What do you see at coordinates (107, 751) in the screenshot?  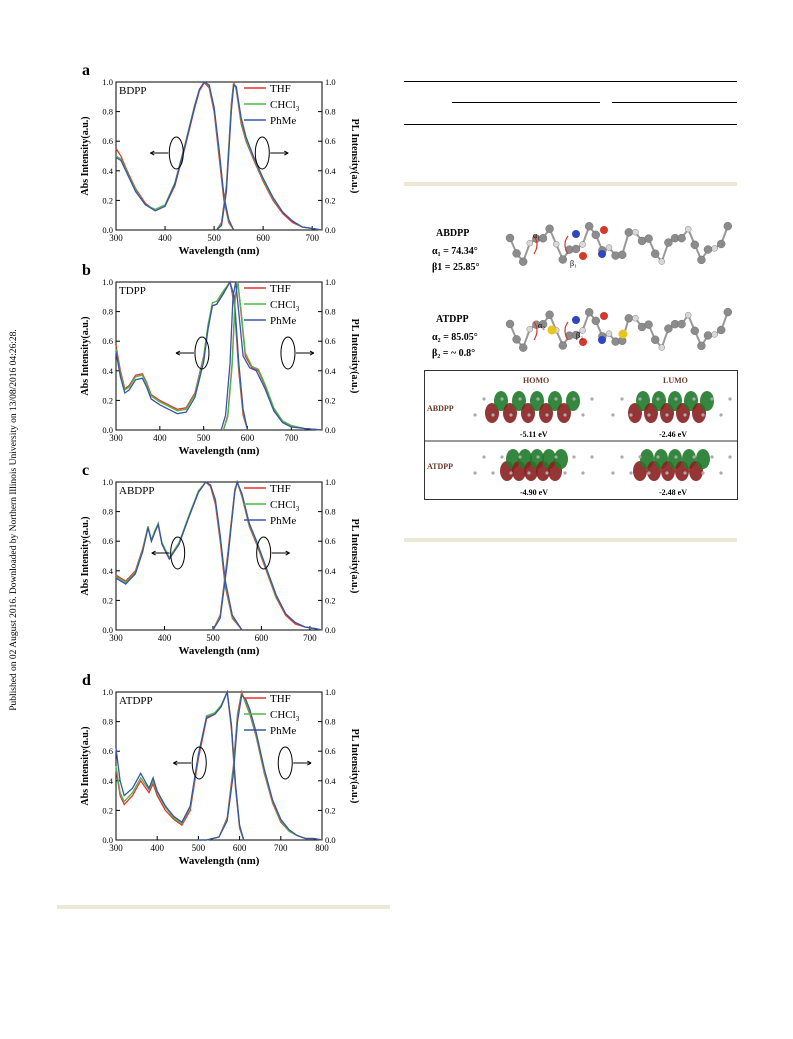 I see `y-tick-label: 0.6` at bounding box center [107, 751].